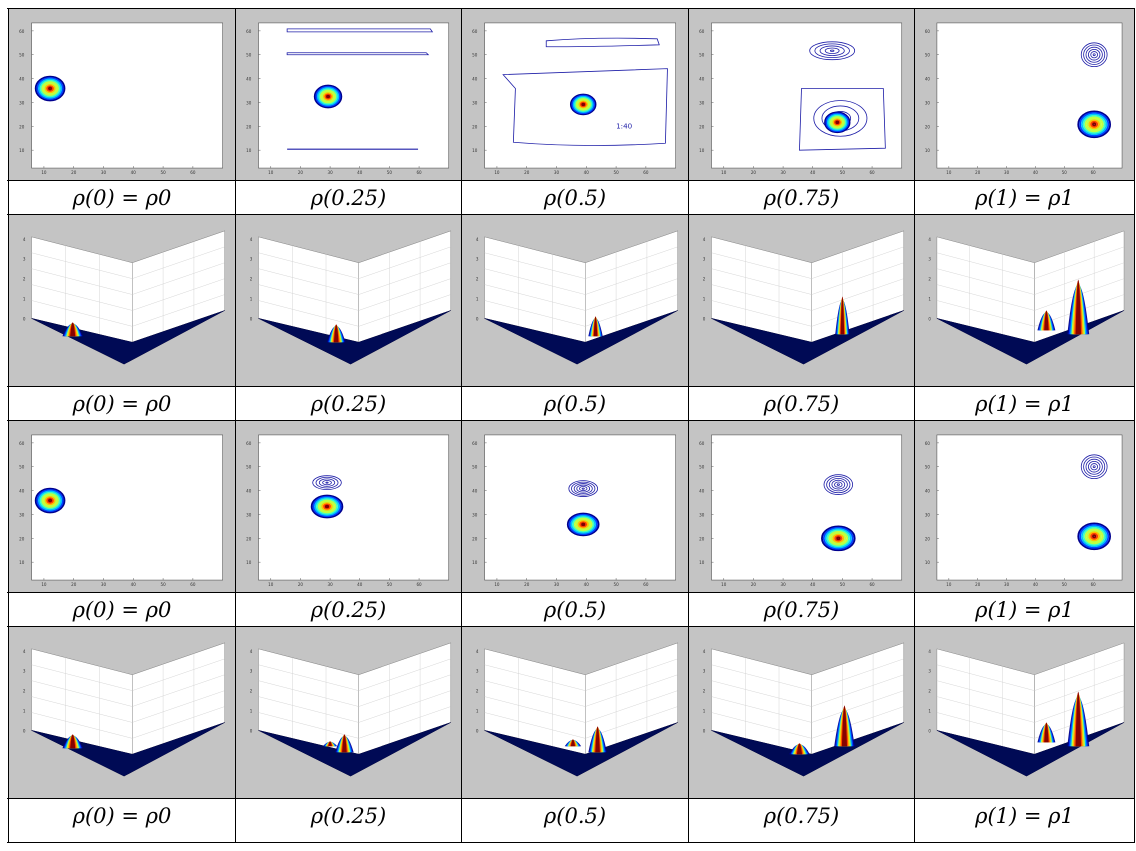 The height and width of the screenshot is (851, 1136). Describe the element at coordinates (348, 98) in the screenshot. I see `contour-svg: 60 50 40 30 20 10 10 20 30 40 50 60` at that location.